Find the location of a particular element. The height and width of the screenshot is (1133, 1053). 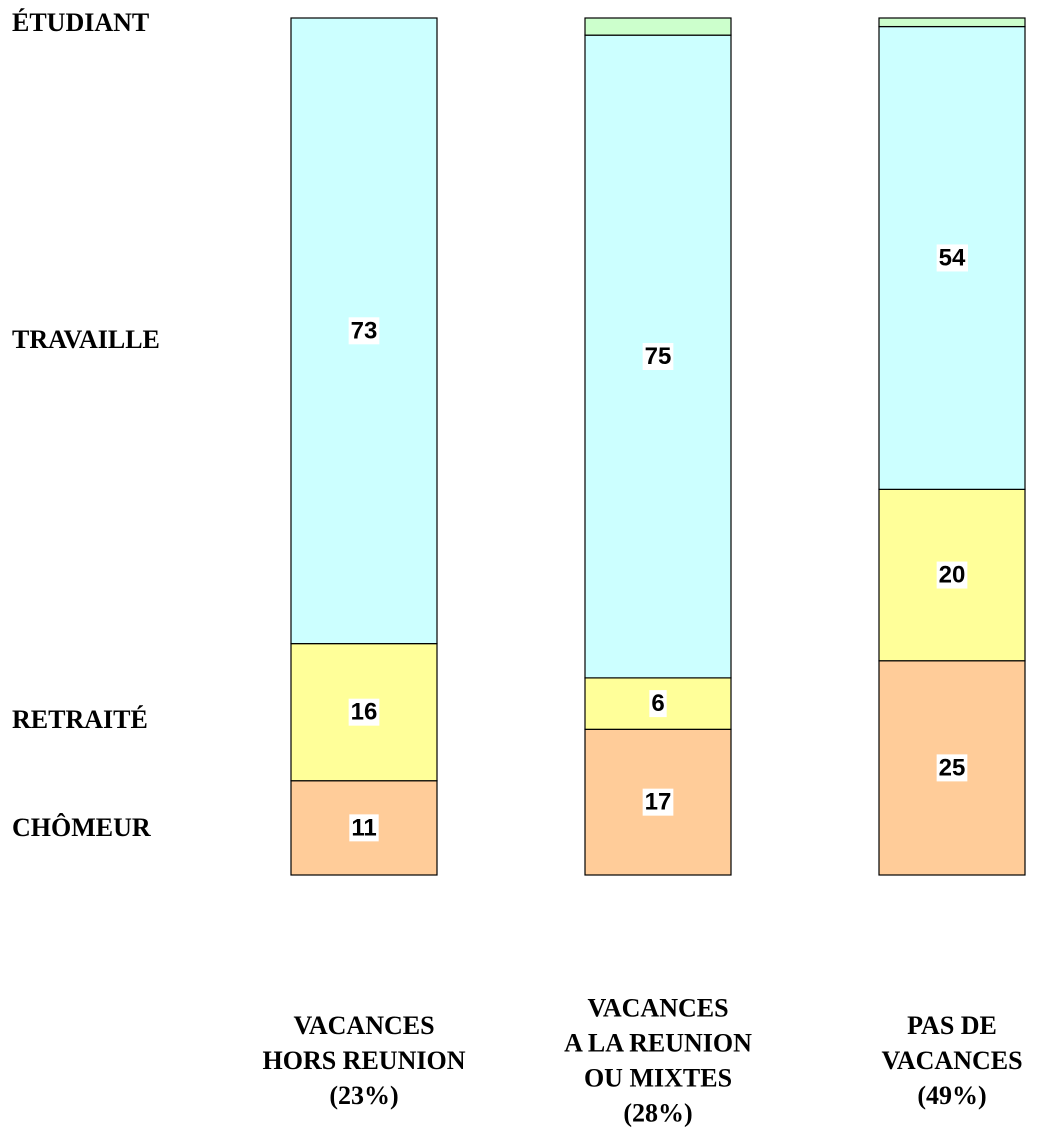

data-label-text: 73 is located at coordinates (364, 330).